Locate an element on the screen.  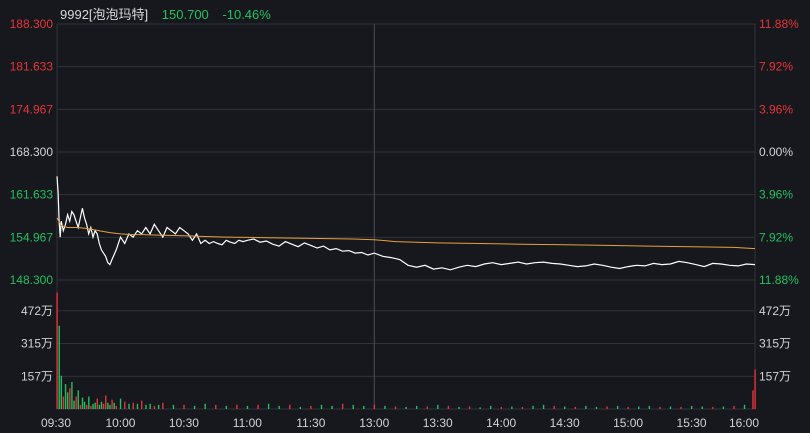
price-tick-label: 161.633 is located at coordinates (32, 195).